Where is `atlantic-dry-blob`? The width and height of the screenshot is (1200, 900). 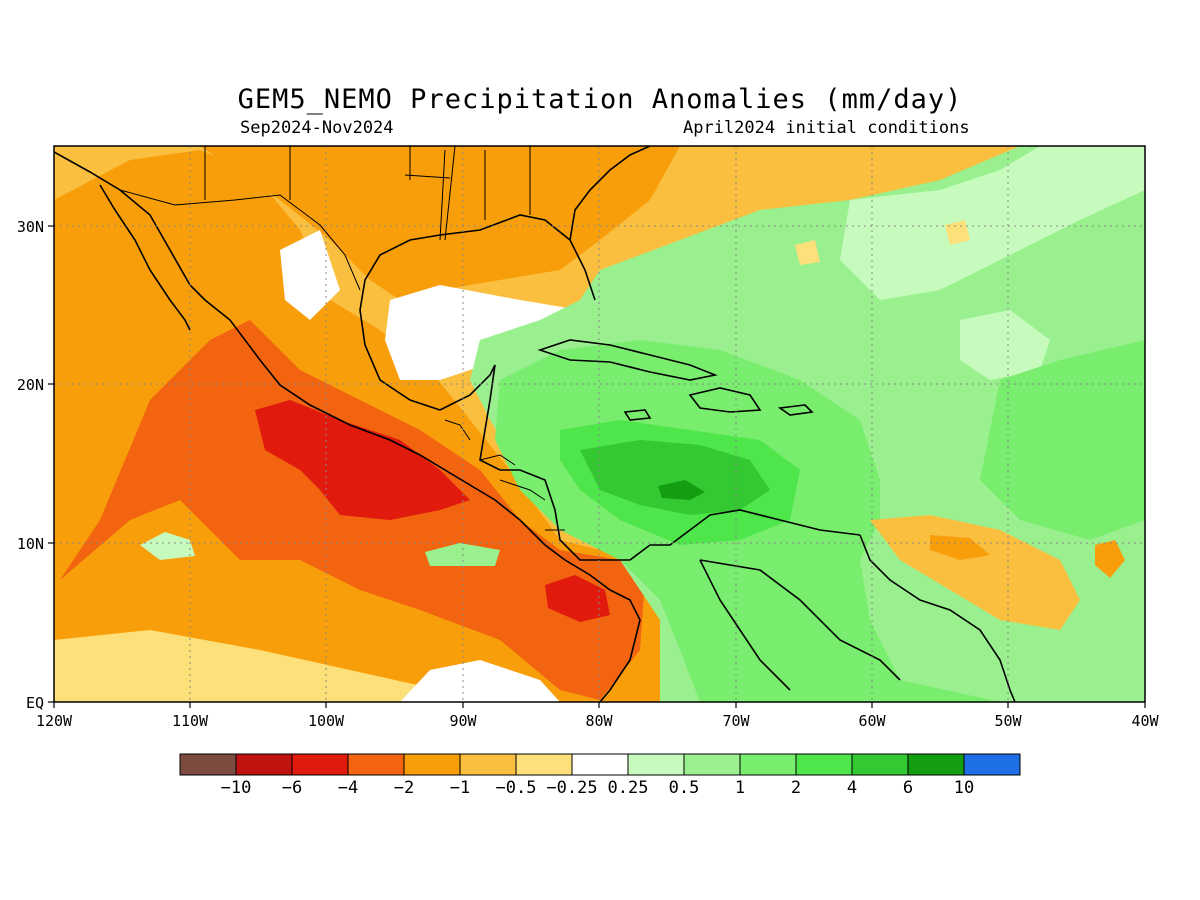
atlantic-dry-blob is located at coordinates (1110, 559).